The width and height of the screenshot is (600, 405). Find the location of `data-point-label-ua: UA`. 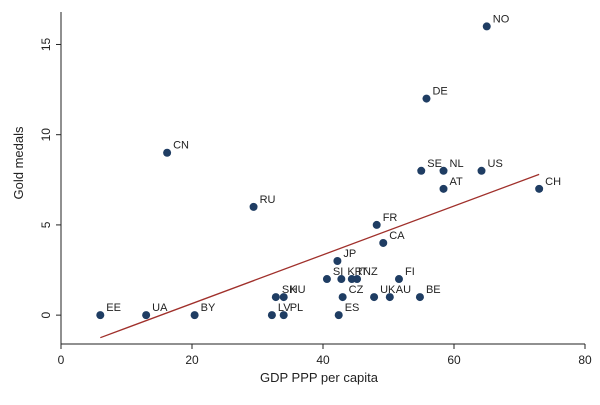

data-point-label-ua: UA is located at coordinates (160, 308).